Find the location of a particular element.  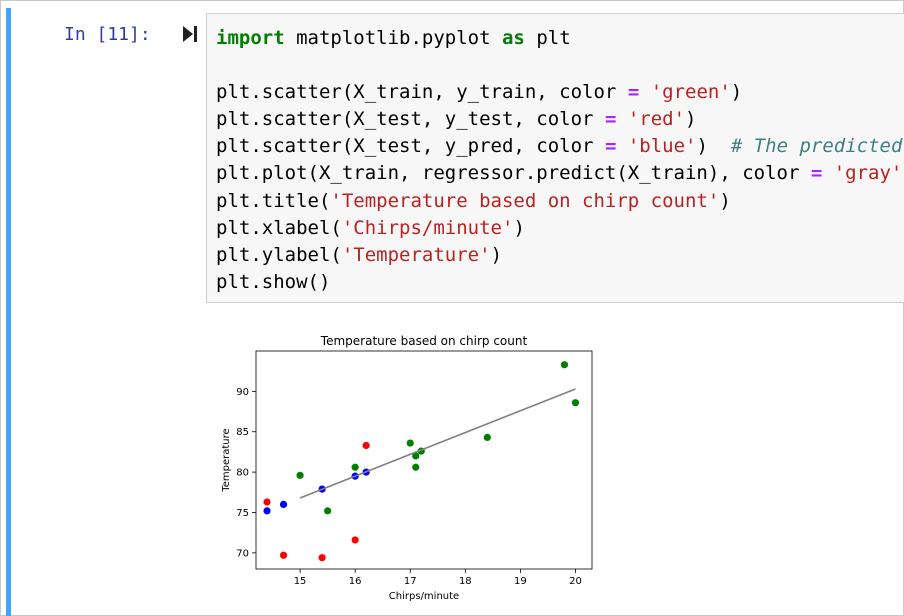

regression-line is located at coordinates (437, 443).